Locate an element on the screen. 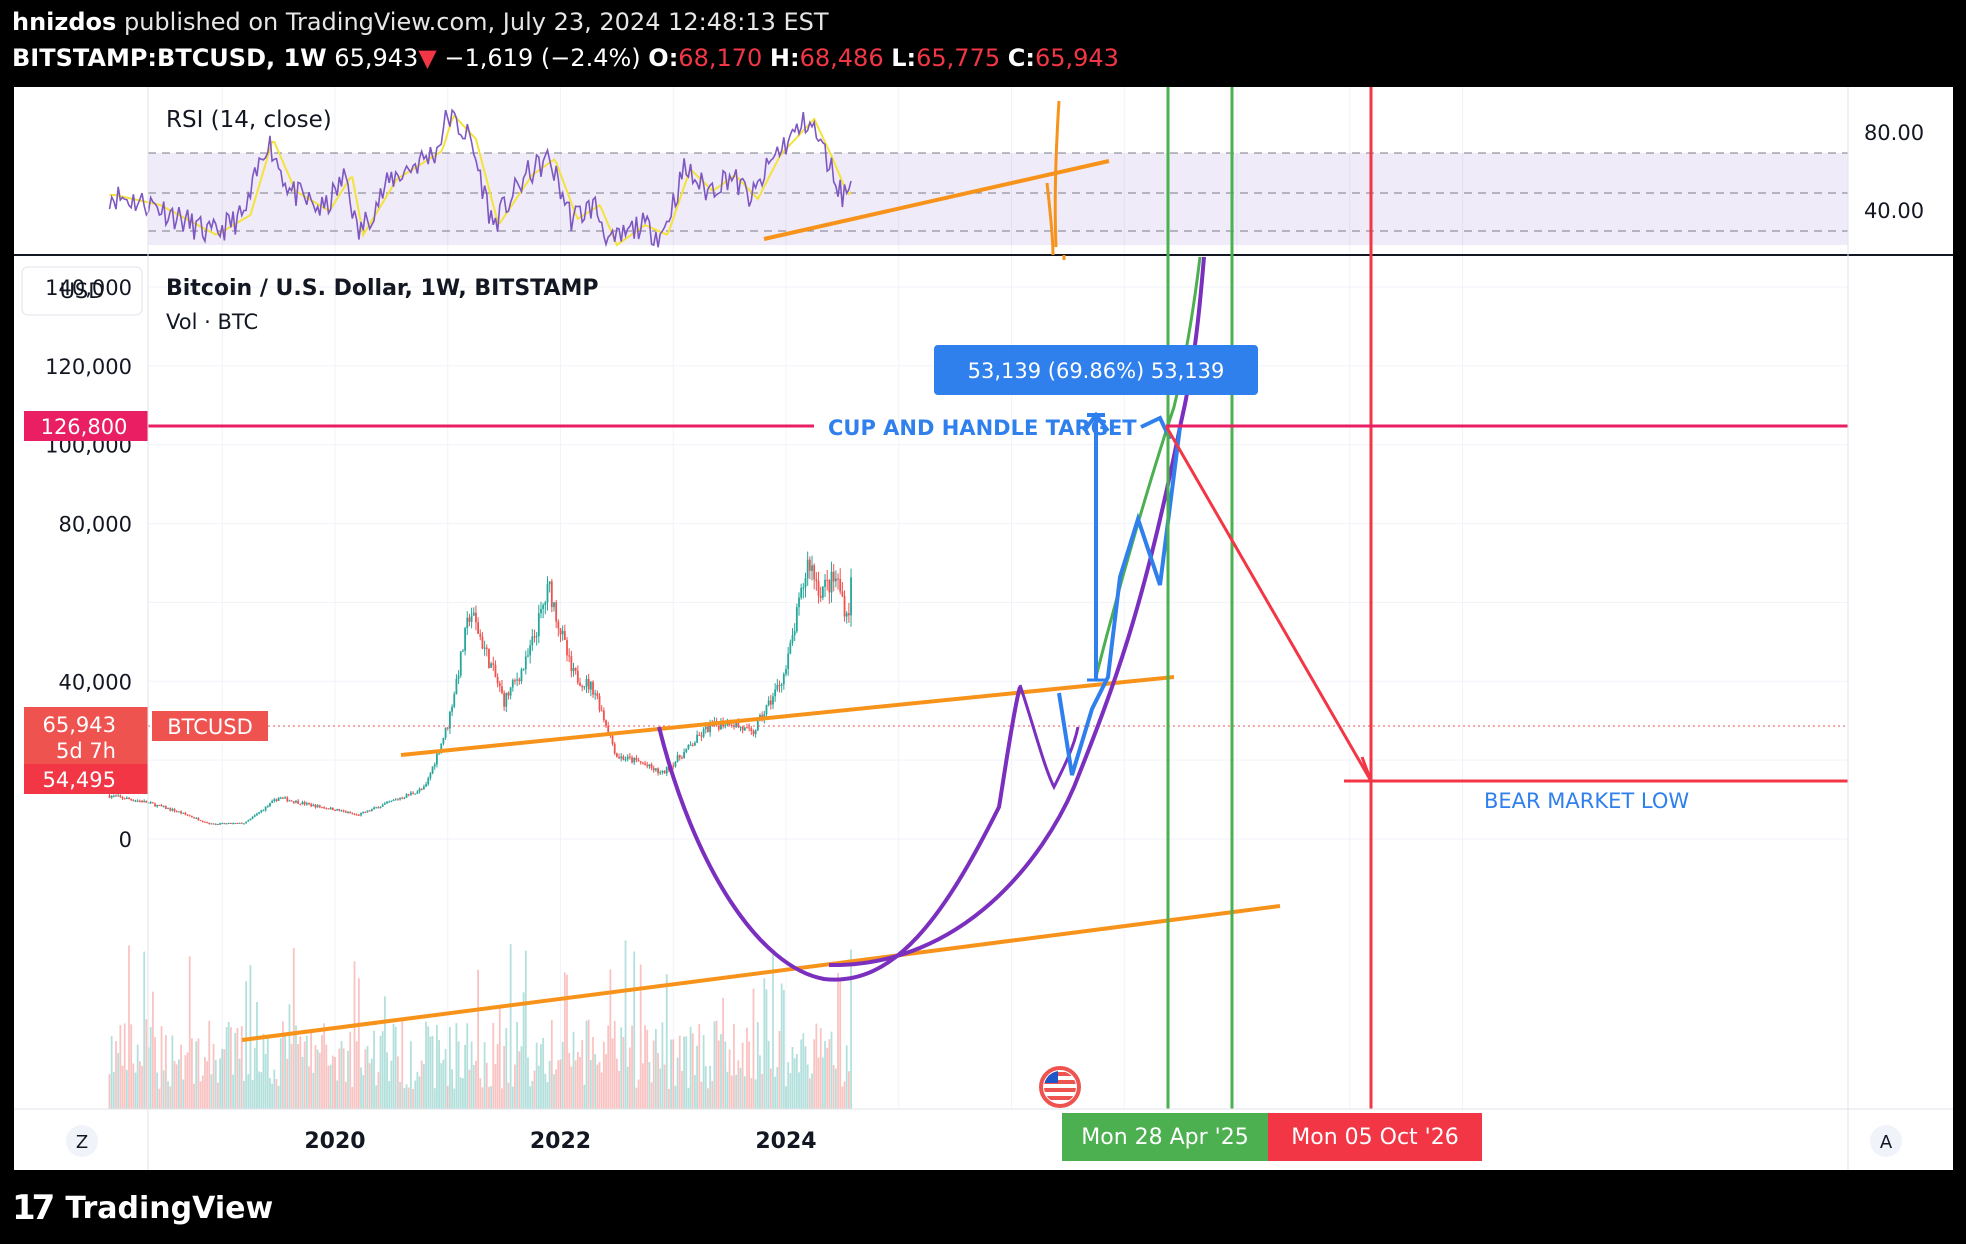 This screenshot has width=1966, height=1244. zoom-button-bg is located at coordinates (82, 1141).